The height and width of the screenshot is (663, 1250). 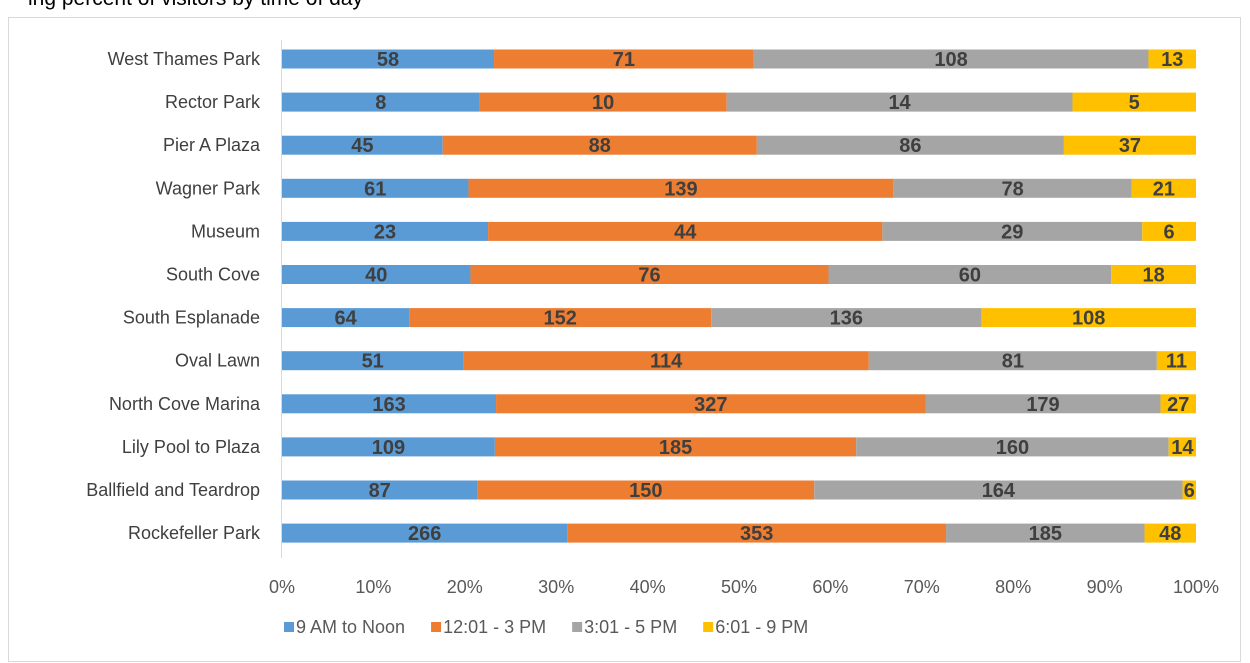 I want to click on category-label: Pier A Plaza, so click(x=212, y=145).